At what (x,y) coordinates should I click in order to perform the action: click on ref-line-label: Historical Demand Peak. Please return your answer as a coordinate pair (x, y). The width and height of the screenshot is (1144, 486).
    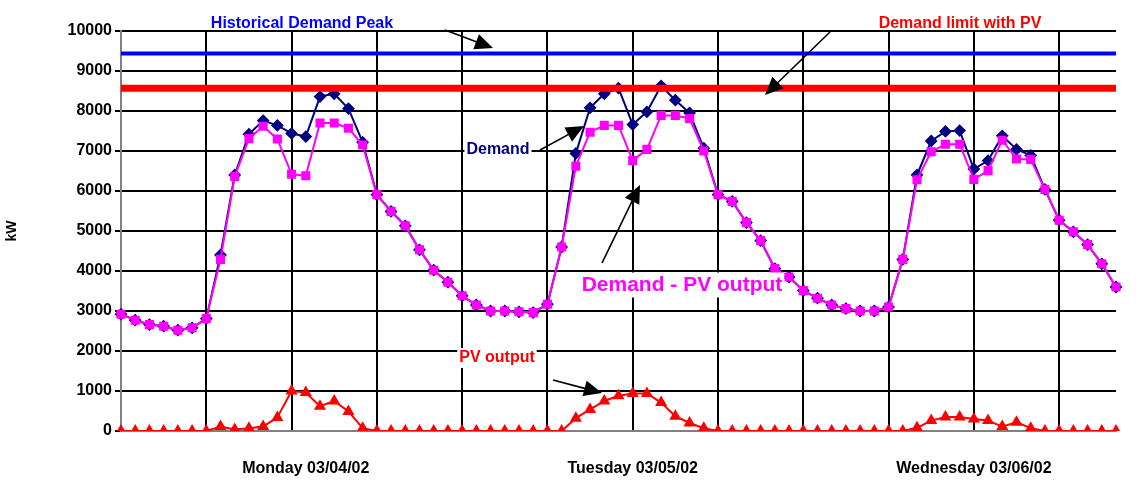
    Looking at the image, I should click on (302, 23).